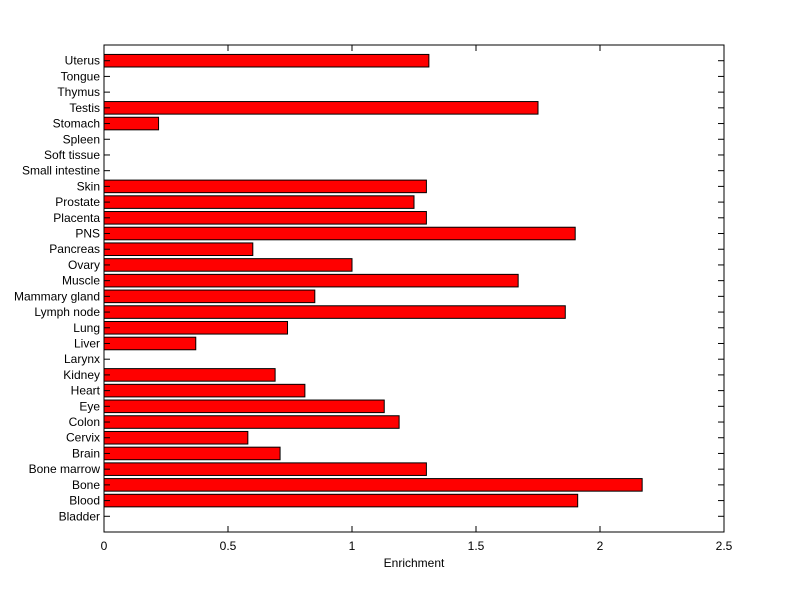 The width and height of the screenshot is (800, 599). Describe the element at coordinates (339, 233) in the screenshot. I see `bar-pns` at that location.